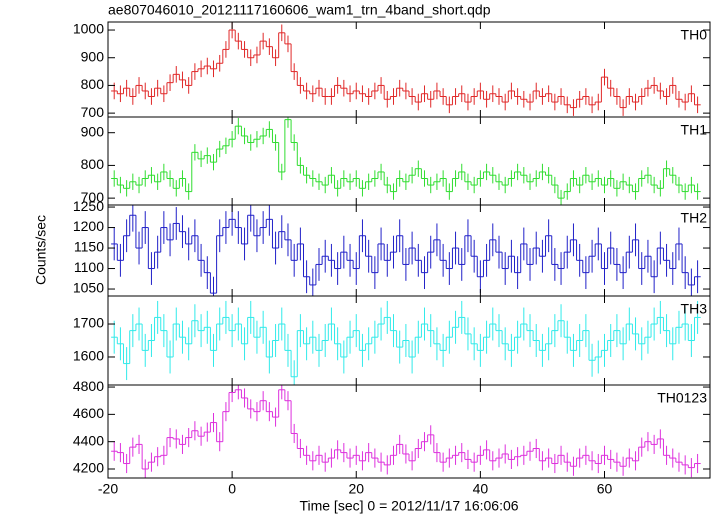 This screenshot has height=516, width=717. Describe the element at coordinates (88, 206) in the screenshot. I see `y-tick-label: 1250` at that location.